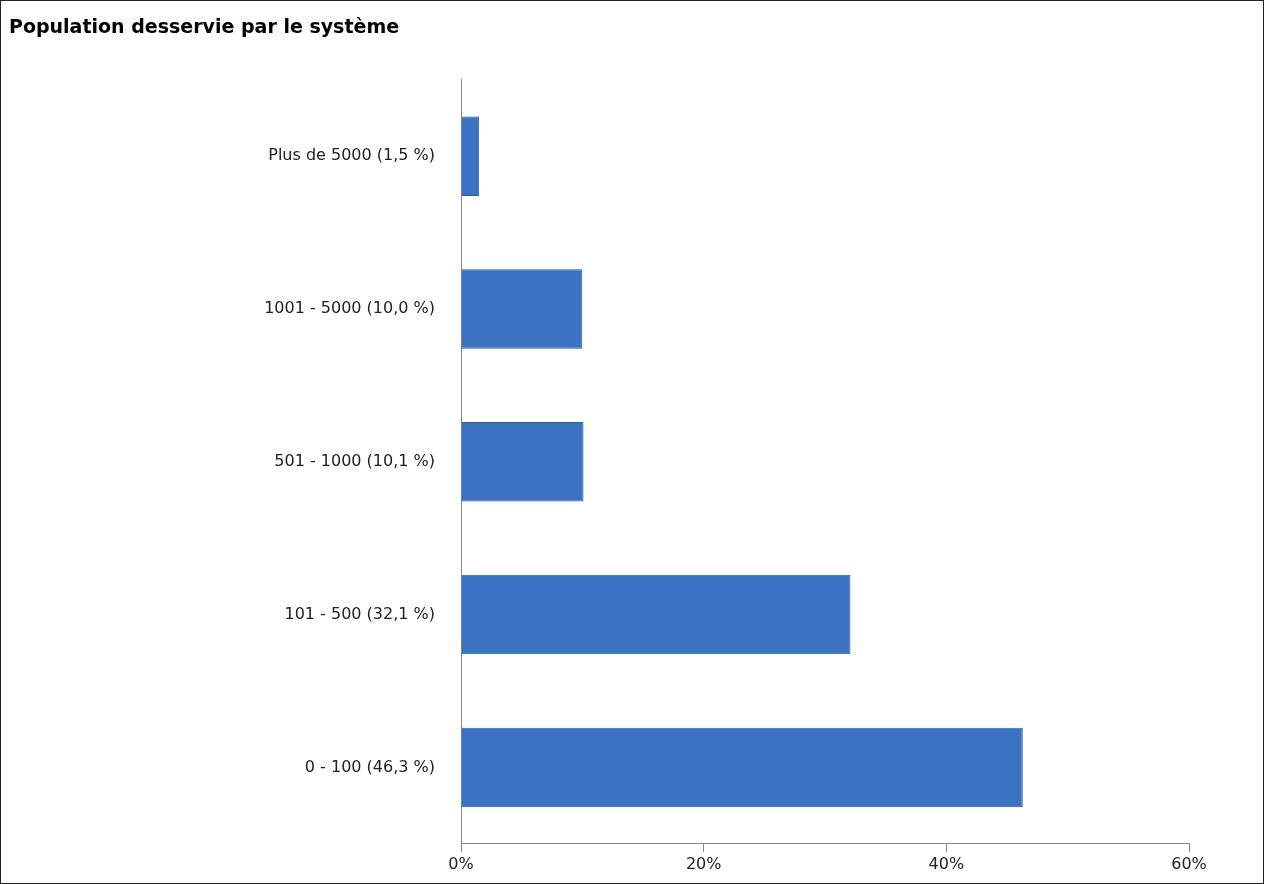 The image size is (1264, 884). Describe the element at coordinates (946, 863) in the screenshot. I see `x-tick-label: 40%` at that location.